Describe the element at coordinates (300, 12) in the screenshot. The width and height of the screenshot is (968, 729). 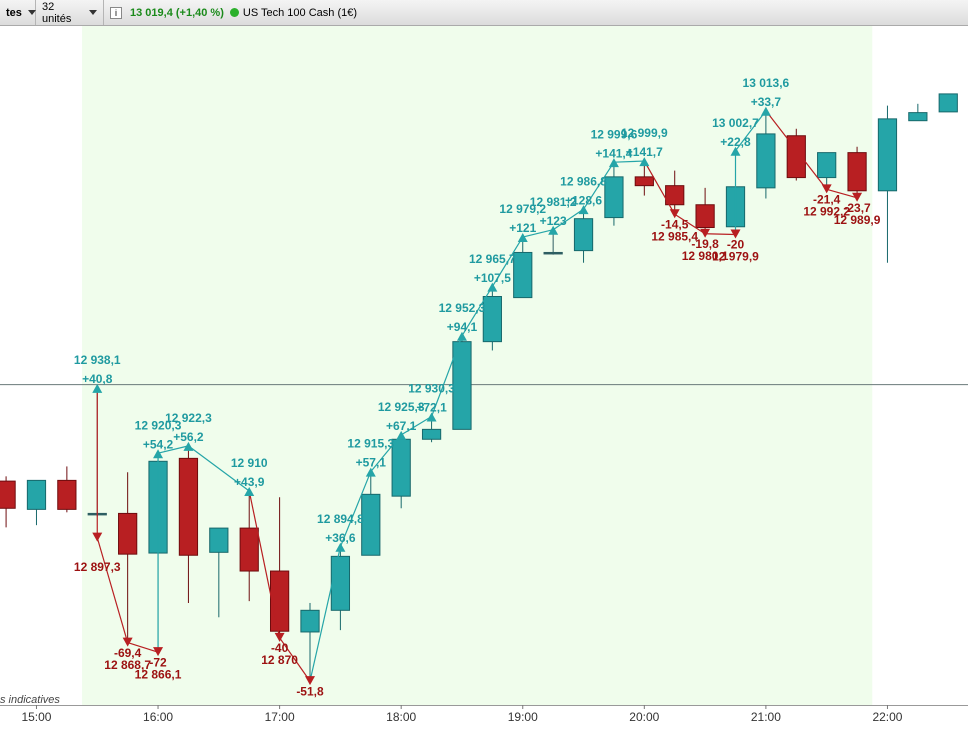
I see `instrument: US Tech 100 Cash (1€)` at that location.